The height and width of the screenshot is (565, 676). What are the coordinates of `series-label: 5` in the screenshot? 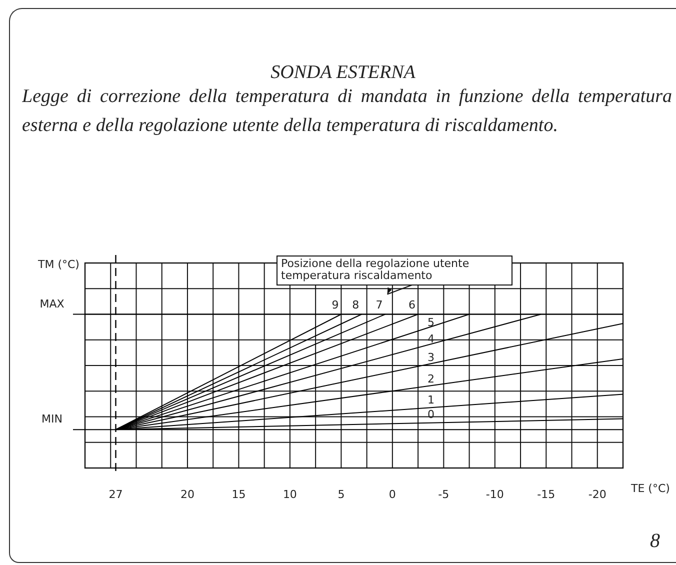 It's located at (431, 322).